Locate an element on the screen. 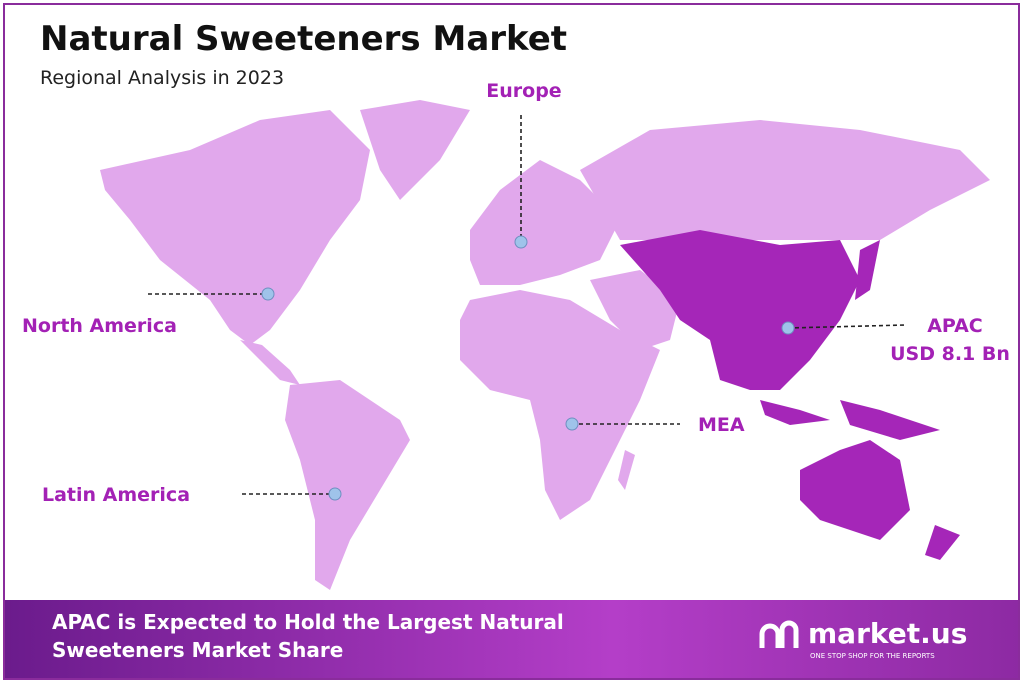 This screenshot has width=1024, height=688. region-label: Europe is located at coordinates (523, 91).